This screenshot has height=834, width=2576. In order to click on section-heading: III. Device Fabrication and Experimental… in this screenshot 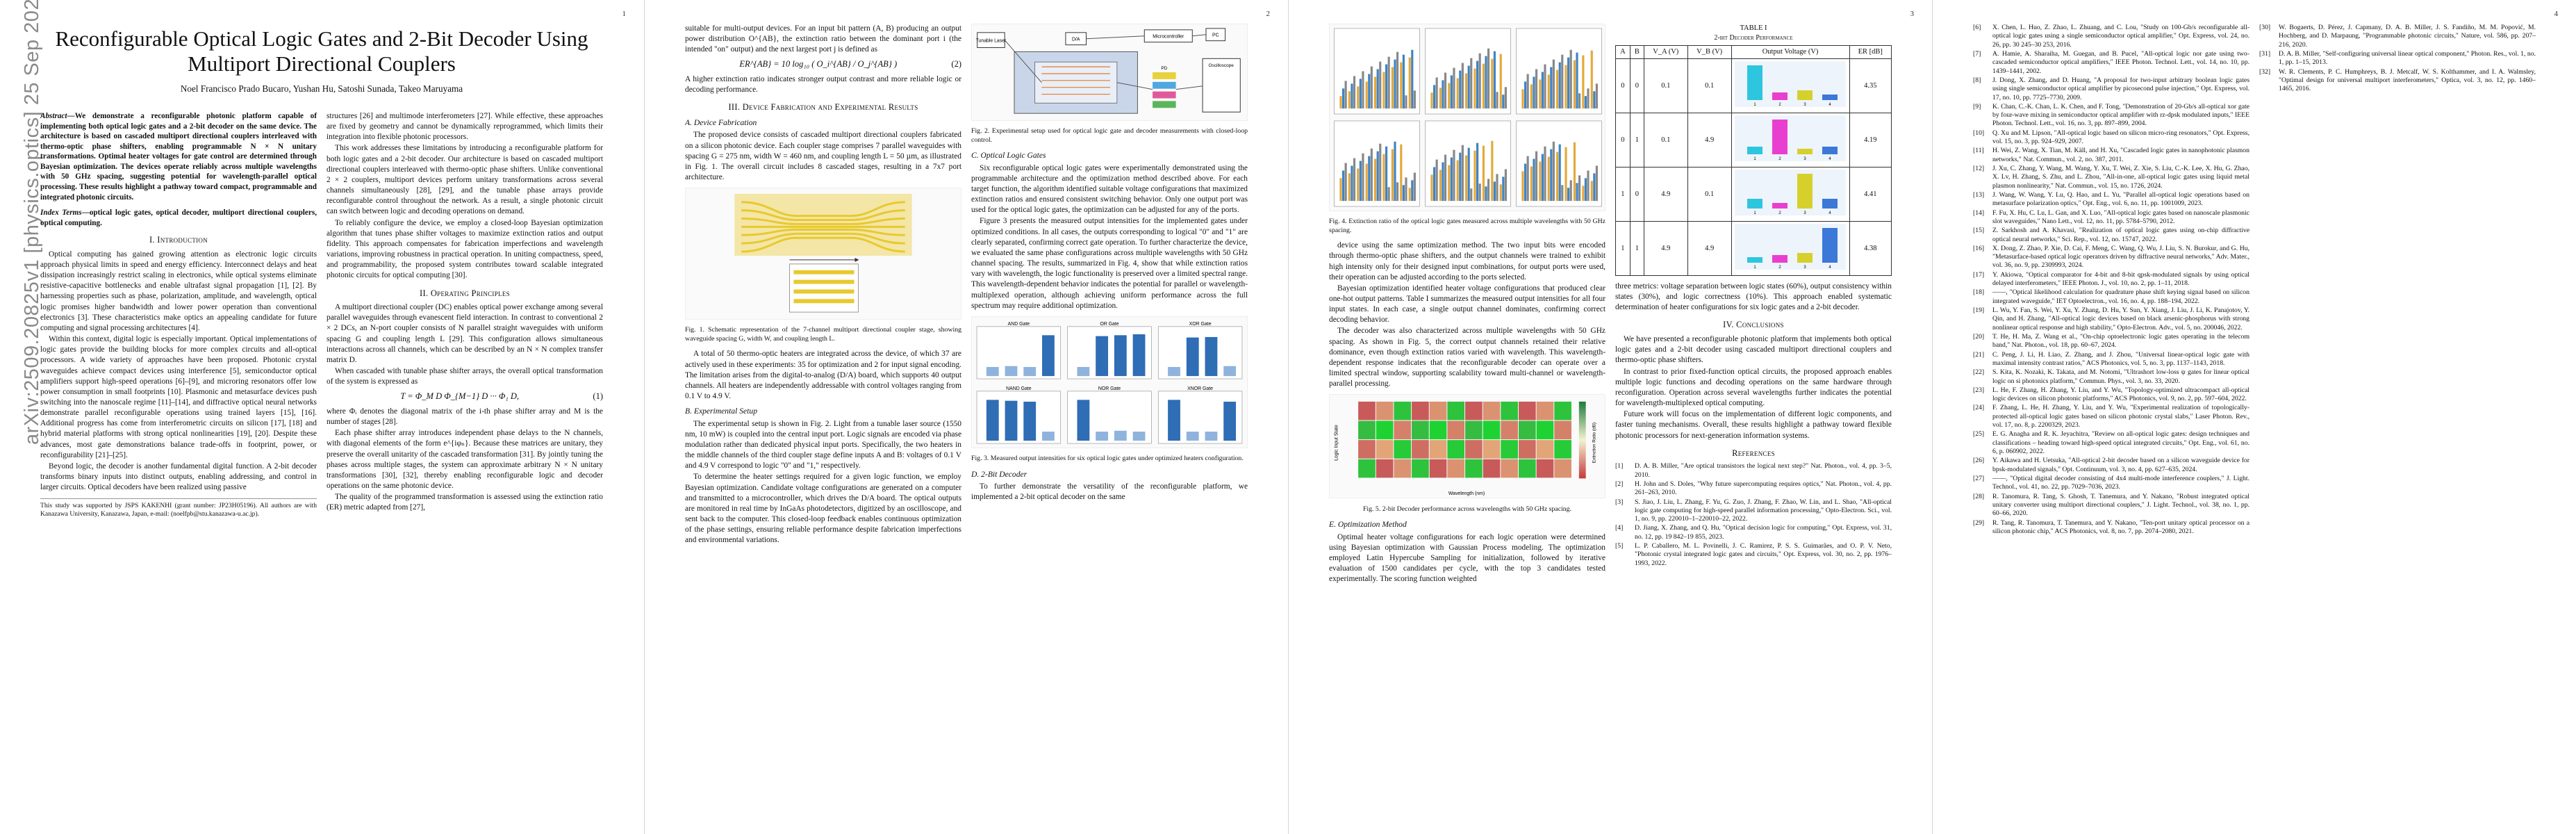, I will do `click(823, 107)`.